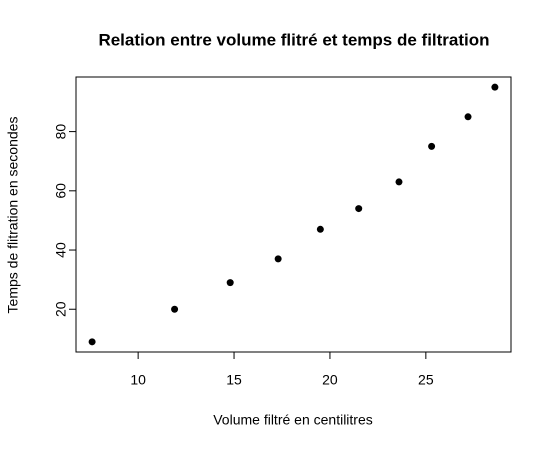  Describe the element at coordinates (234, 380) in the screenshot. I see `x-tick-label: 15` at that location.